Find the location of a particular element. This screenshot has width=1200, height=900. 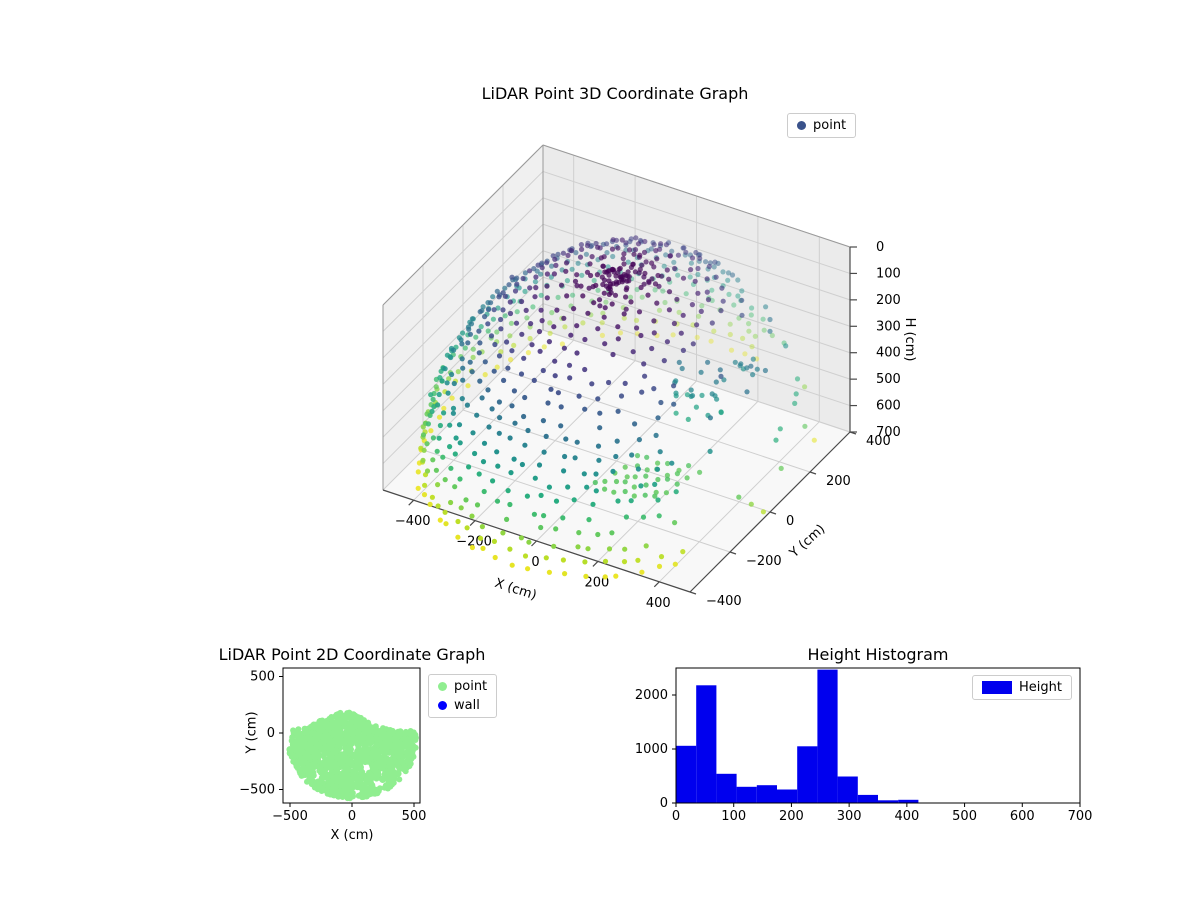

legend-entry-height: Height is located at coordinates (1022, 687).